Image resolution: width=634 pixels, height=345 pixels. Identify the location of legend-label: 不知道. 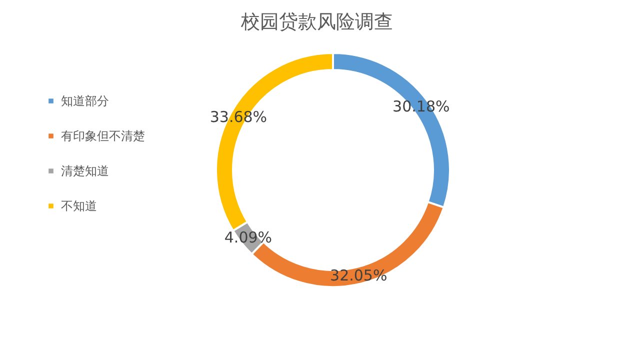
(79, 206).